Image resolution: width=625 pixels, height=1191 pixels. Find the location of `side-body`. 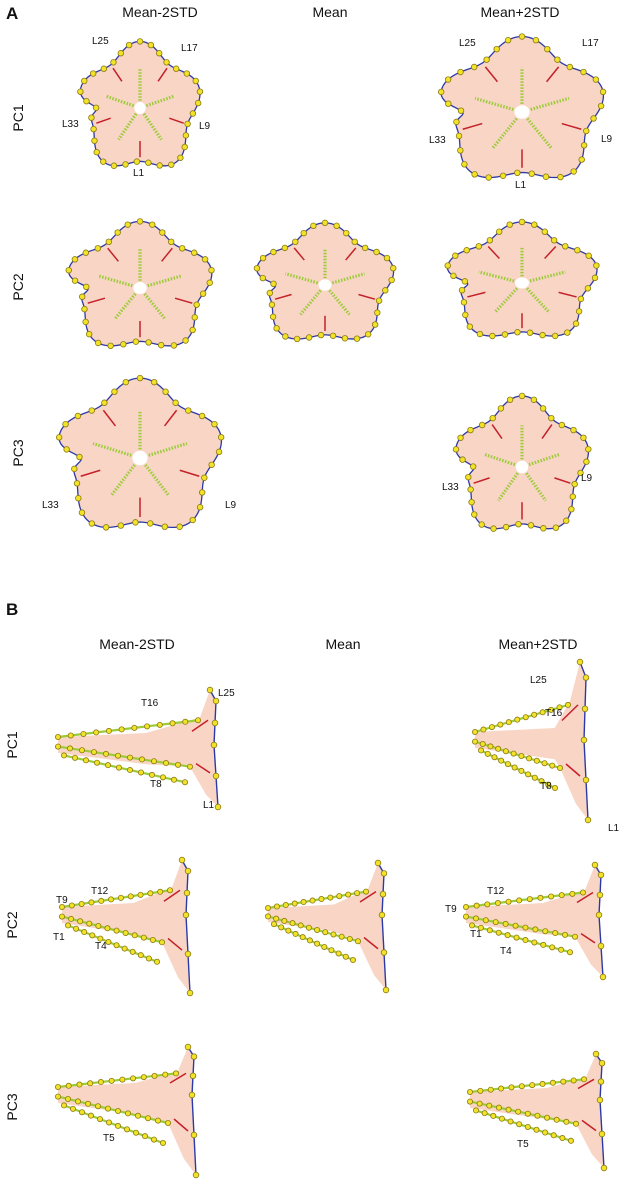

side-body is located at coordinates (537, 1111).